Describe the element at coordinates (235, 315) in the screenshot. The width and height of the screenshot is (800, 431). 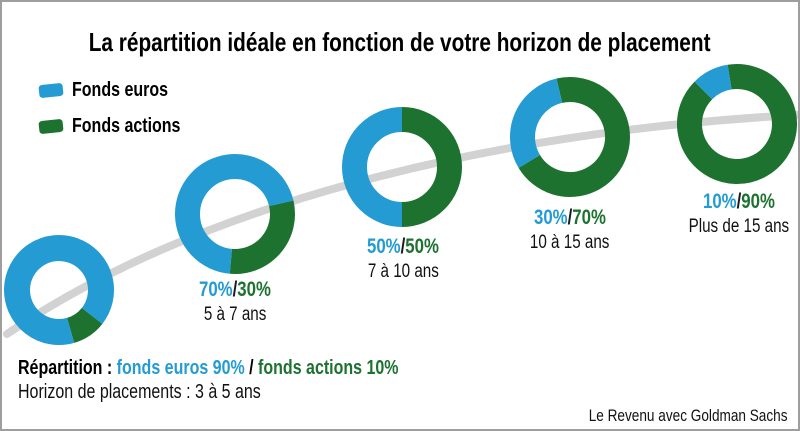
I see `donut-2-horizon-label: 5 à 7 ans` at that location.